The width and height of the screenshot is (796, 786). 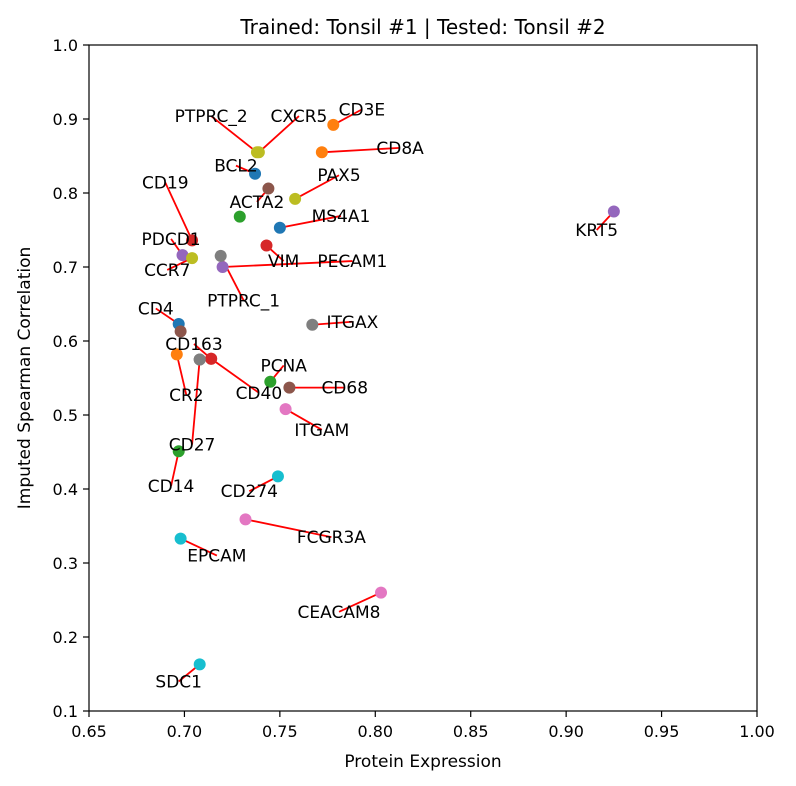 I want to click on y-tick-label: 0.4, so click(x=65, y=489).